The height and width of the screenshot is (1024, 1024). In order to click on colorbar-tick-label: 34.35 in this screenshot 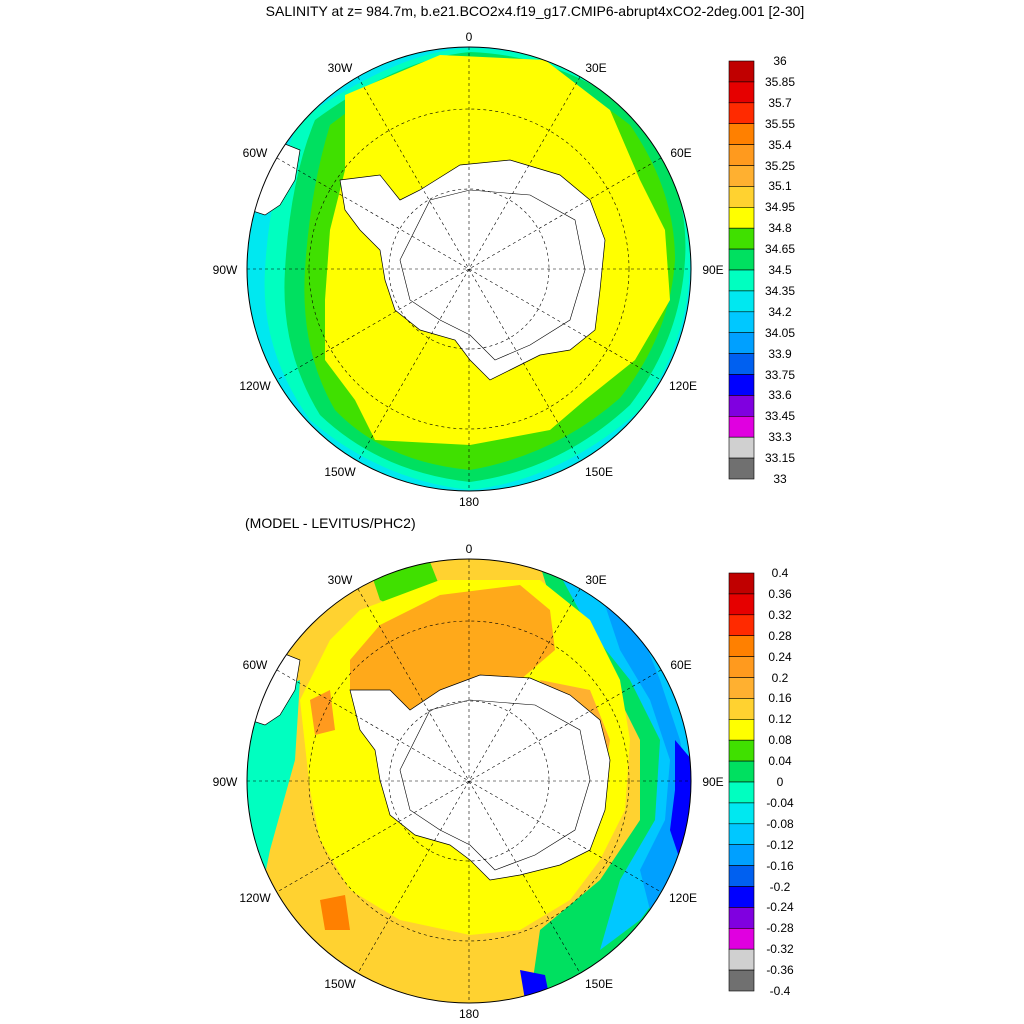, I will do `click(780, 290)`.